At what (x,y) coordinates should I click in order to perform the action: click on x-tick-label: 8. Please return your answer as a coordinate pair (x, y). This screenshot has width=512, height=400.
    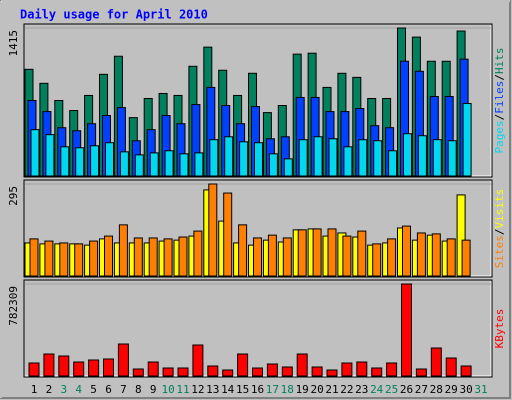
    Looking at the image, I should click on (138, 389).